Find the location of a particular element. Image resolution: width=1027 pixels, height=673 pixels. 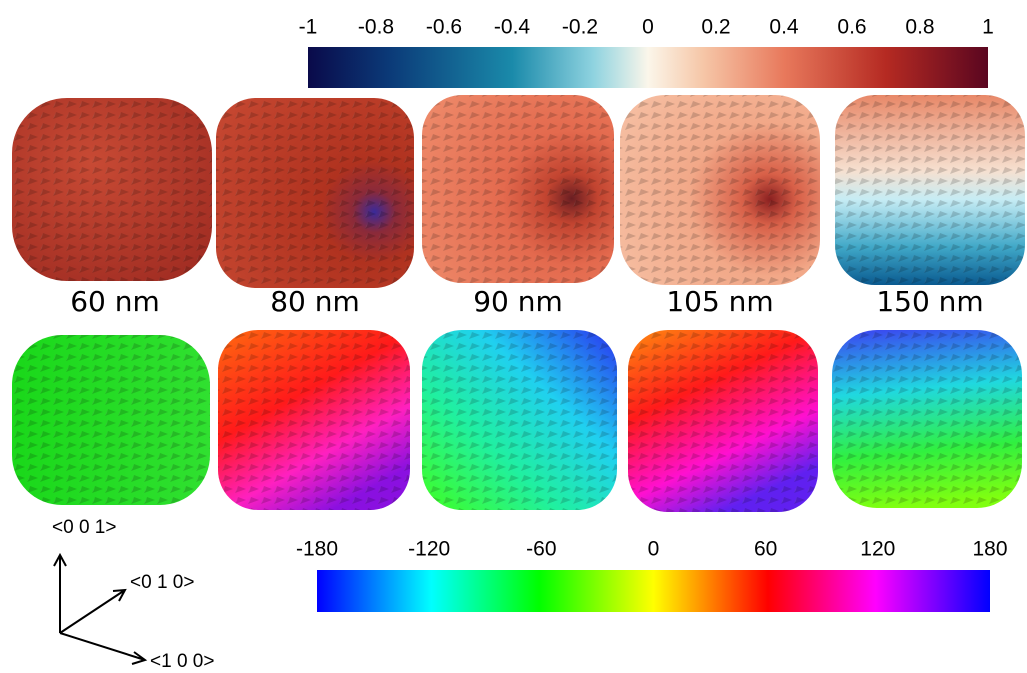

tick-label: -0.4 is located at coordinates (512, 27).